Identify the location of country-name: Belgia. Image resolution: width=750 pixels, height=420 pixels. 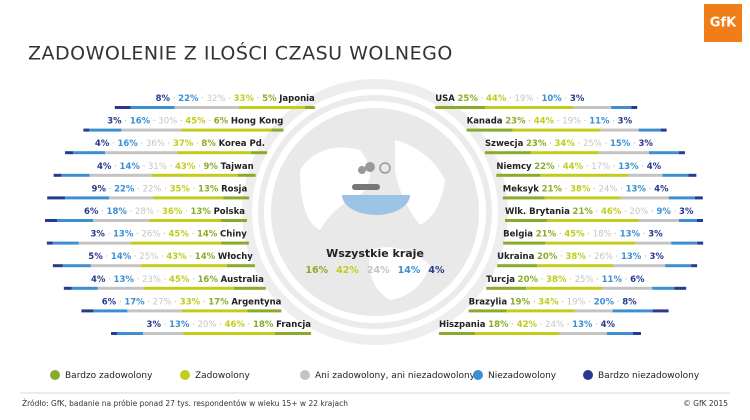
(518, 234).